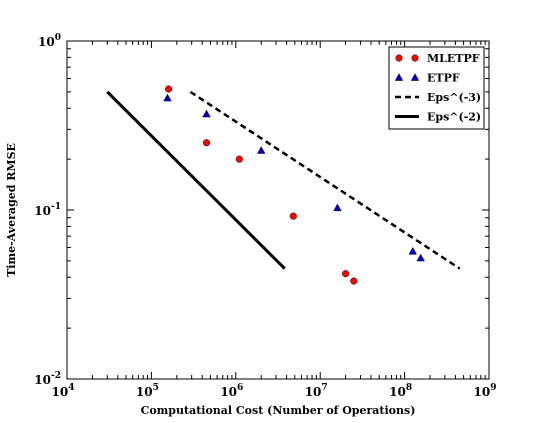 The image size is (545, 423). What do you see at coordinates (58, 38) in the screenshot?
I see `y-tick-label-exponent: 0` at bounding box center [58, 38].